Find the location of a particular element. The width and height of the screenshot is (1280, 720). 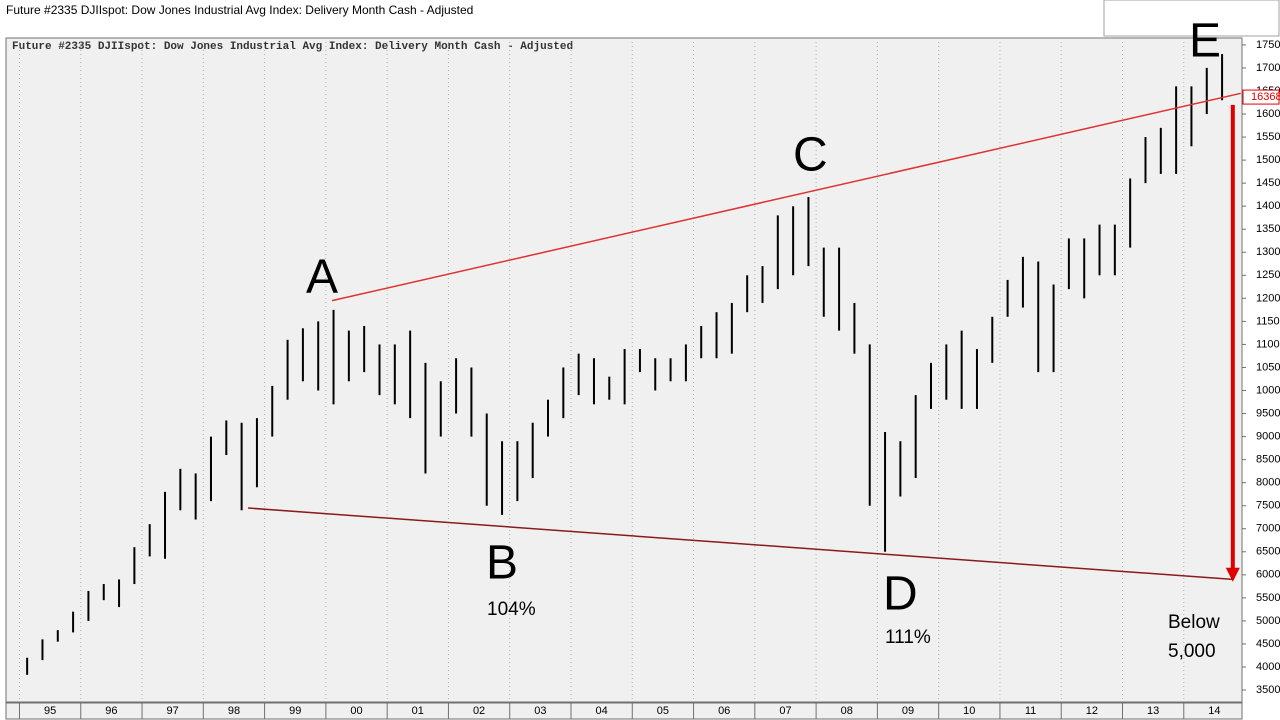

x-tick-label: 95 is located at coordinates (50, 711).